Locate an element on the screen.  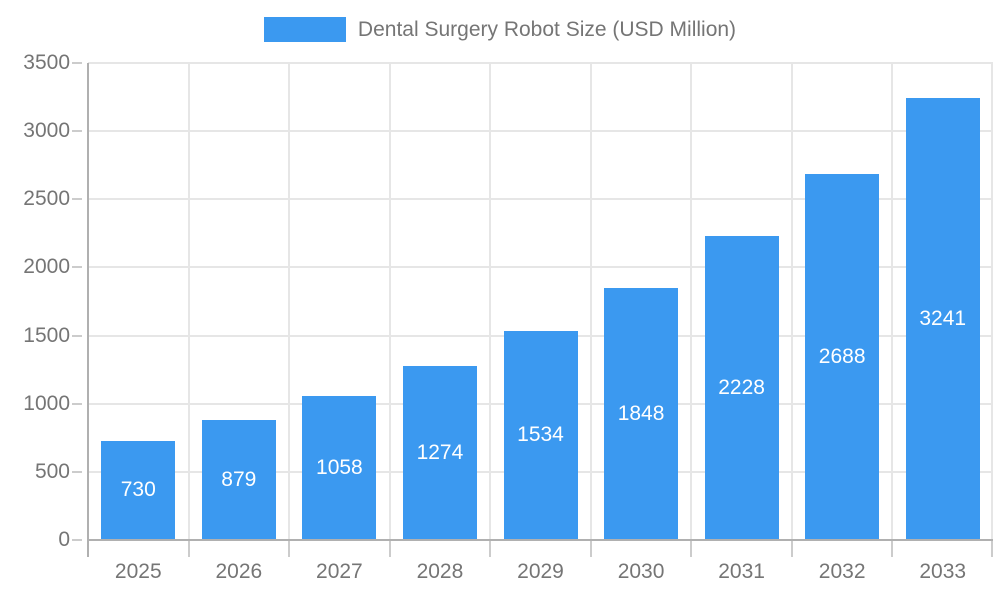
bar-value-label: 879 is located at coordinates (239, 480).